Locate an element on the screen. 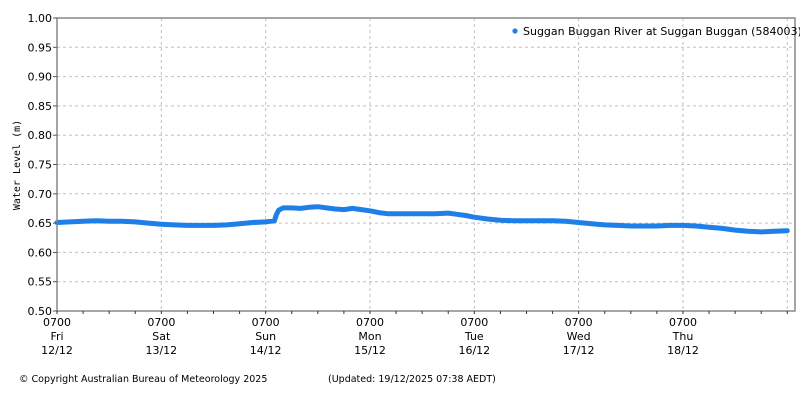  water-level-line is located at coordinates (422, 219).